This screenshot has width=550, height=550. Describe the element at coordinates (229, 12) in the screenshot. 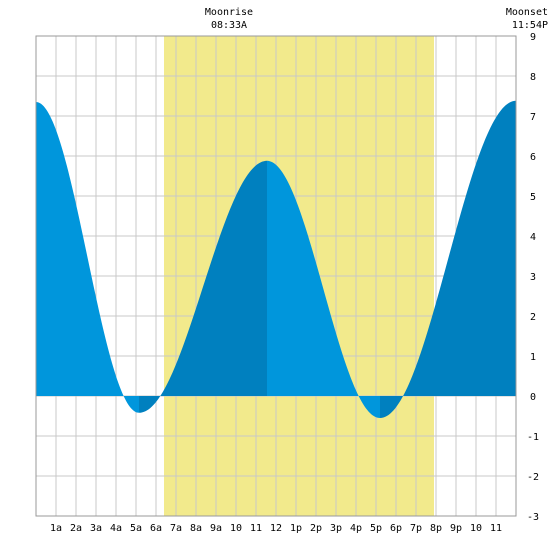

I see `moonrise-label: Moonrise` at that location.